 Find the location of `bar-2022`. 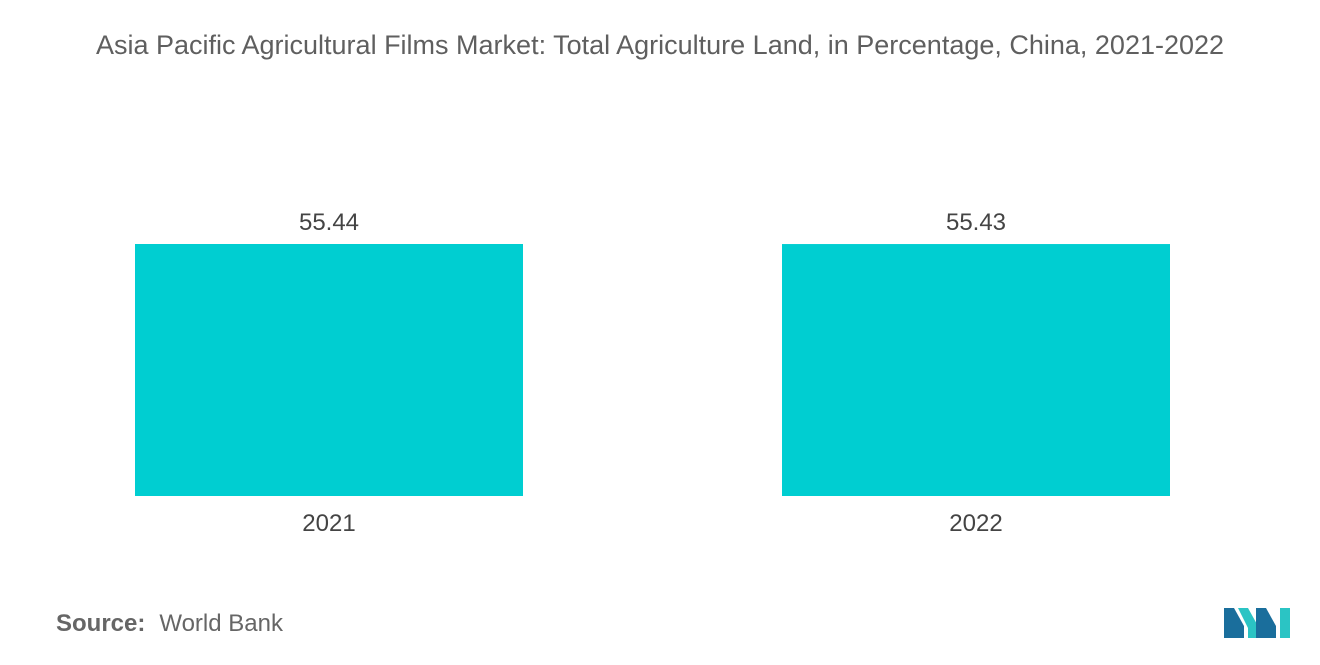

bar-2022 is located at coordinates (976, 370).